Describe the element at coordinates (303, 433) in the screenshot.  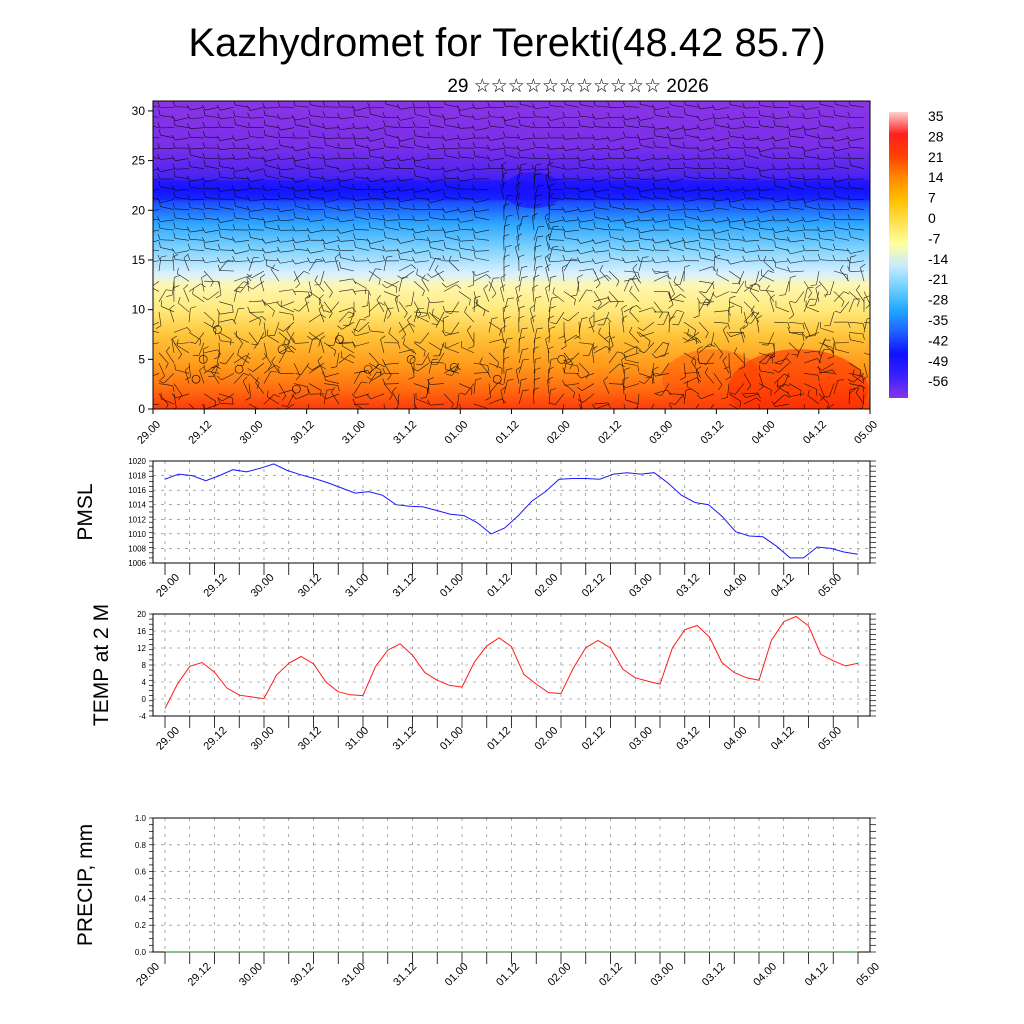
I see `cross-x-tick-label: 30.12` at that location.